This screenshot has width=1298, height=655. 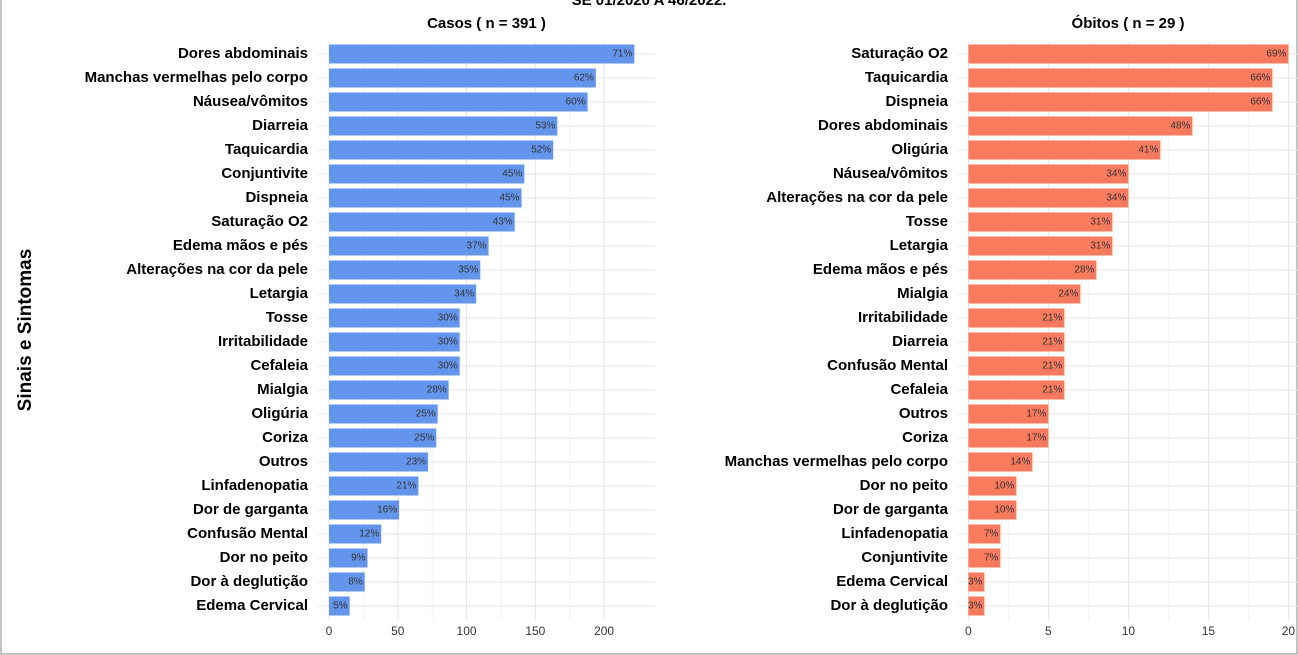 I want to click on data-label: 52%, so click(x=541, y=150).